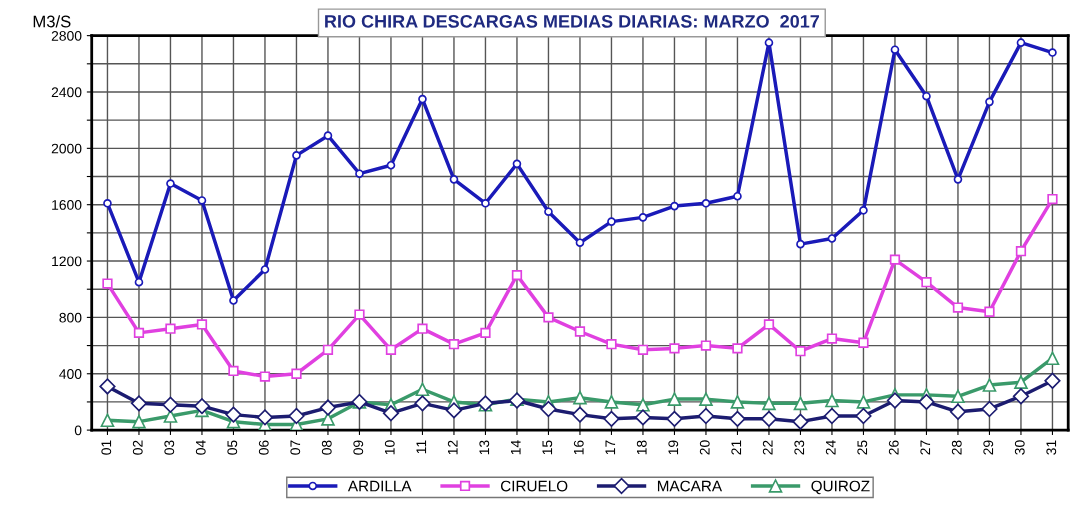  What do you see at coordinates (52, 21) in the screenshot?
I see `y-axis-title: M3/S` at bounding box center [52, 21].